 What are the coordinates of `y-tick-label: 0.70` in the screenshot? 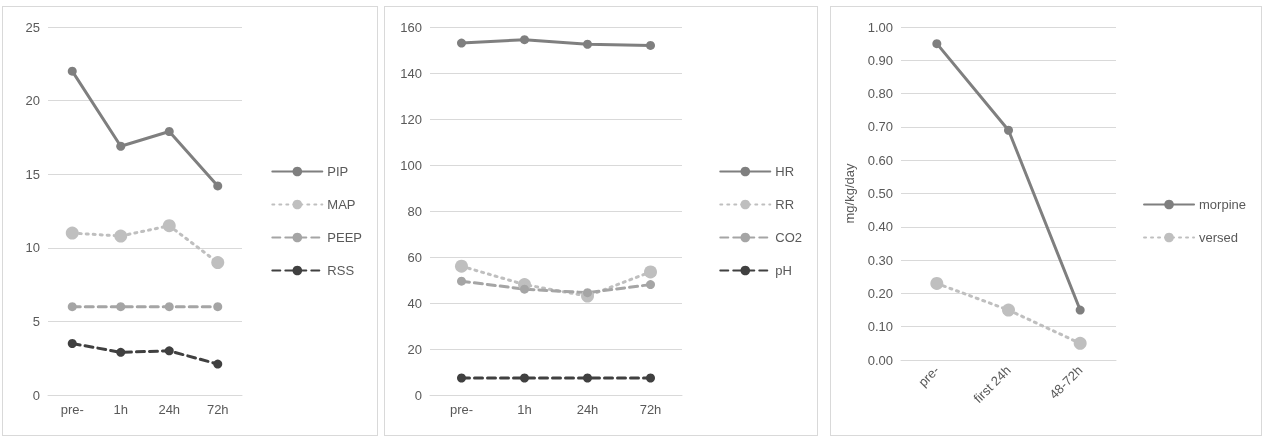 It's located at (880, 127).